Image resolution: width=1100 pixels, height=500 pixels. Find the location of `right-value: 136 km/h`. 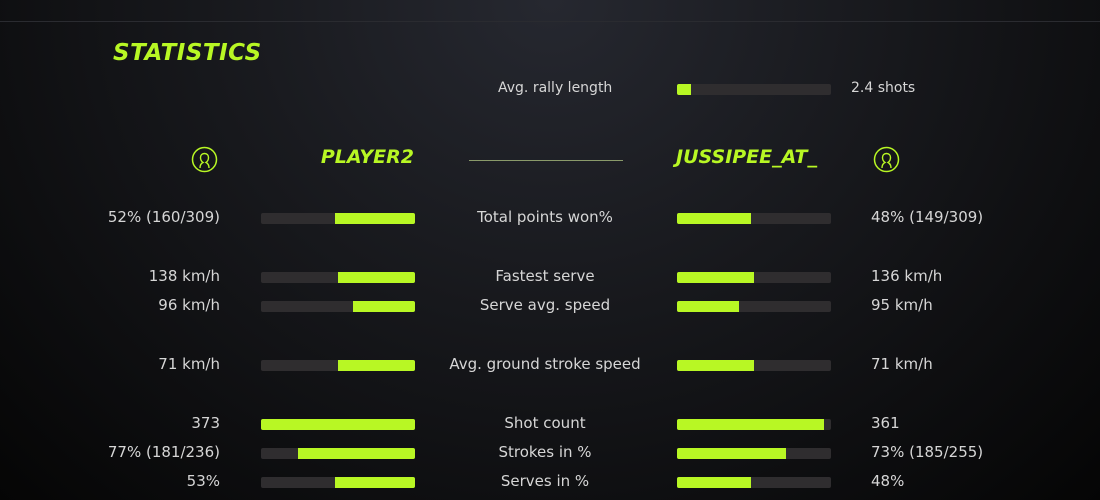

right-value: 136 km/h is located at coordinates (907, 276).